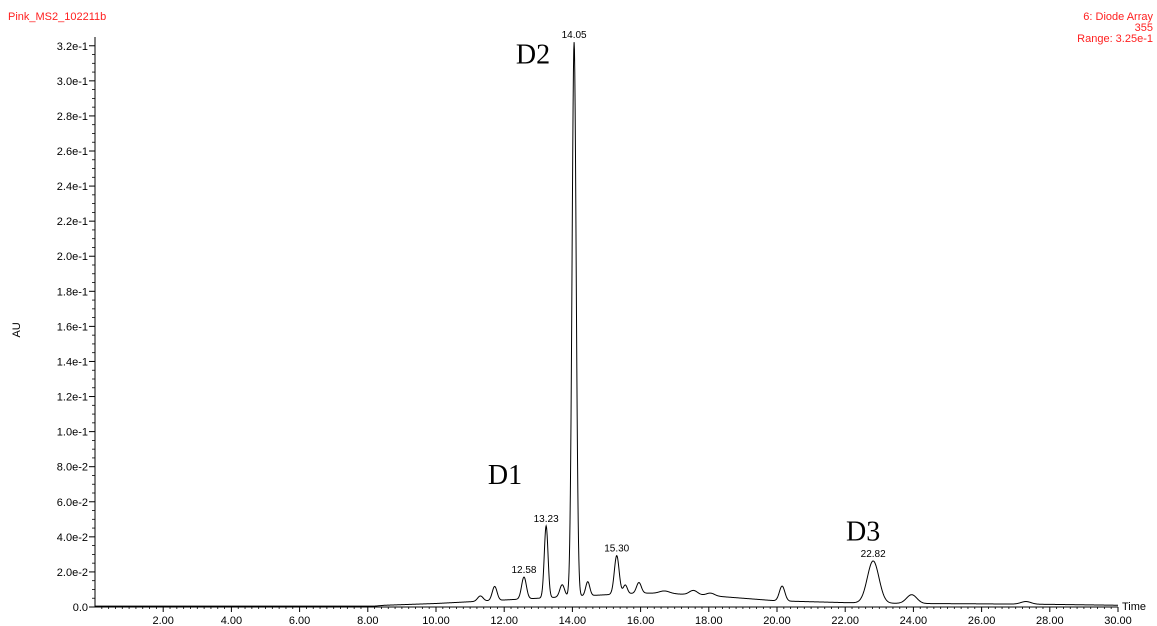 This screenshot has height=626, width=1157. I want to click on y-tick-label: 3.2e-1, so click(72, 47).